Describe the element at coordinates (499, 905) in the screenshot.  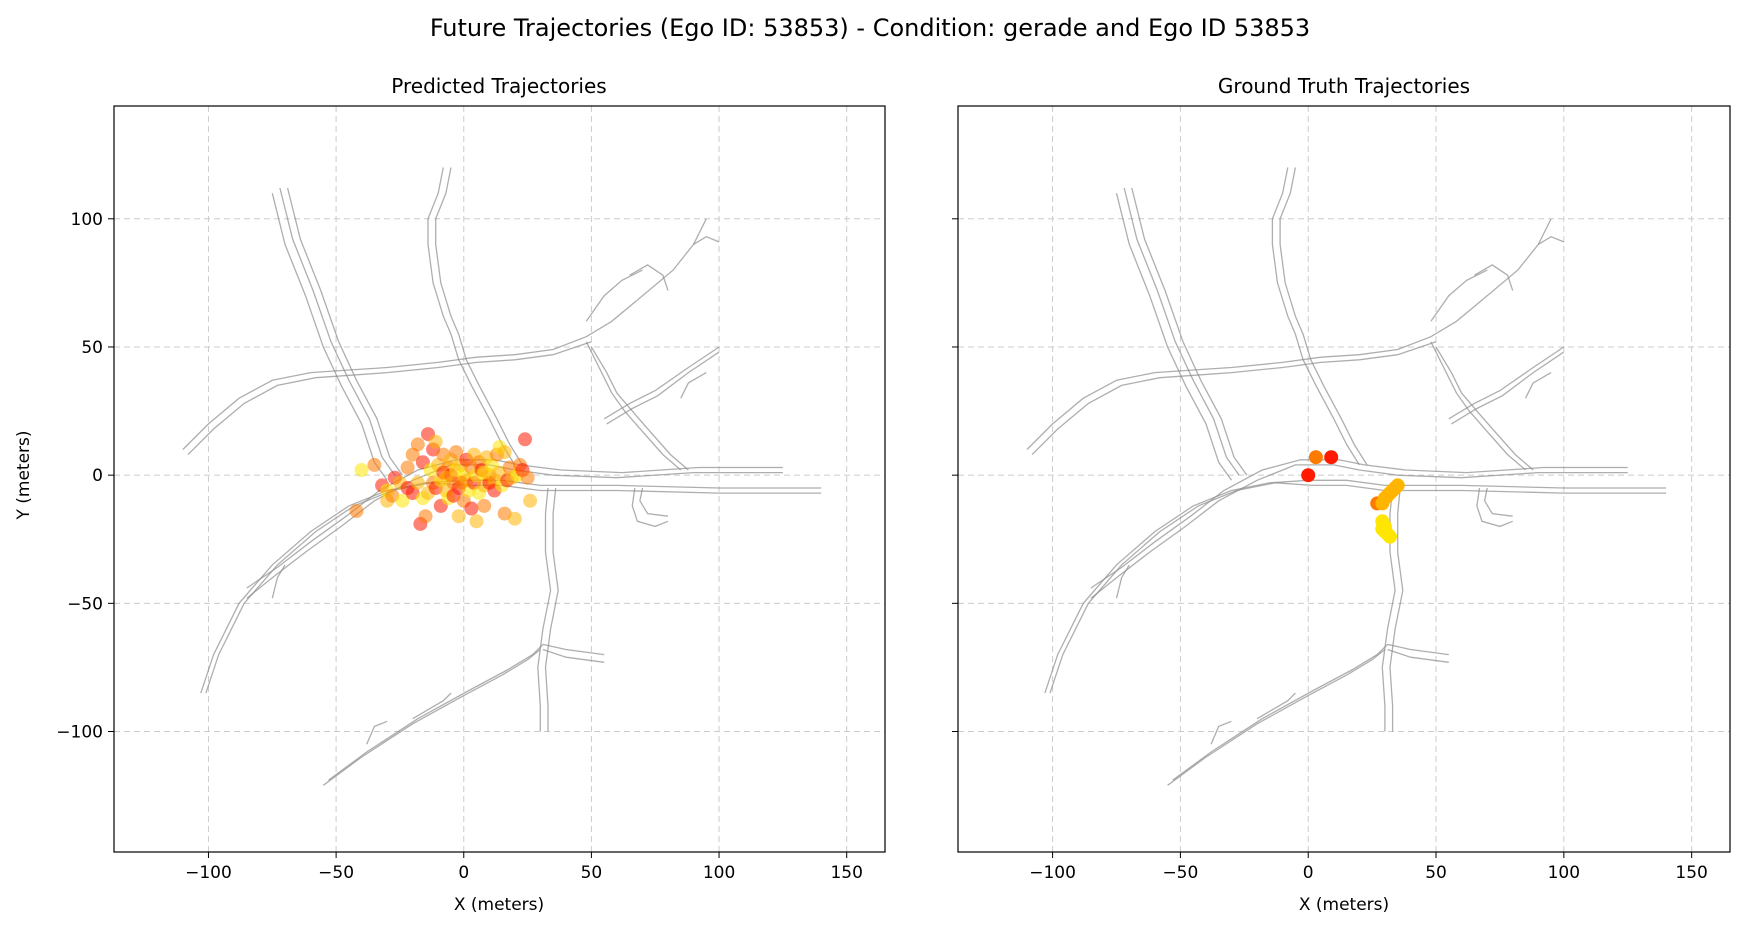
I see `xlabel-predicted: X (meters)` at that location.